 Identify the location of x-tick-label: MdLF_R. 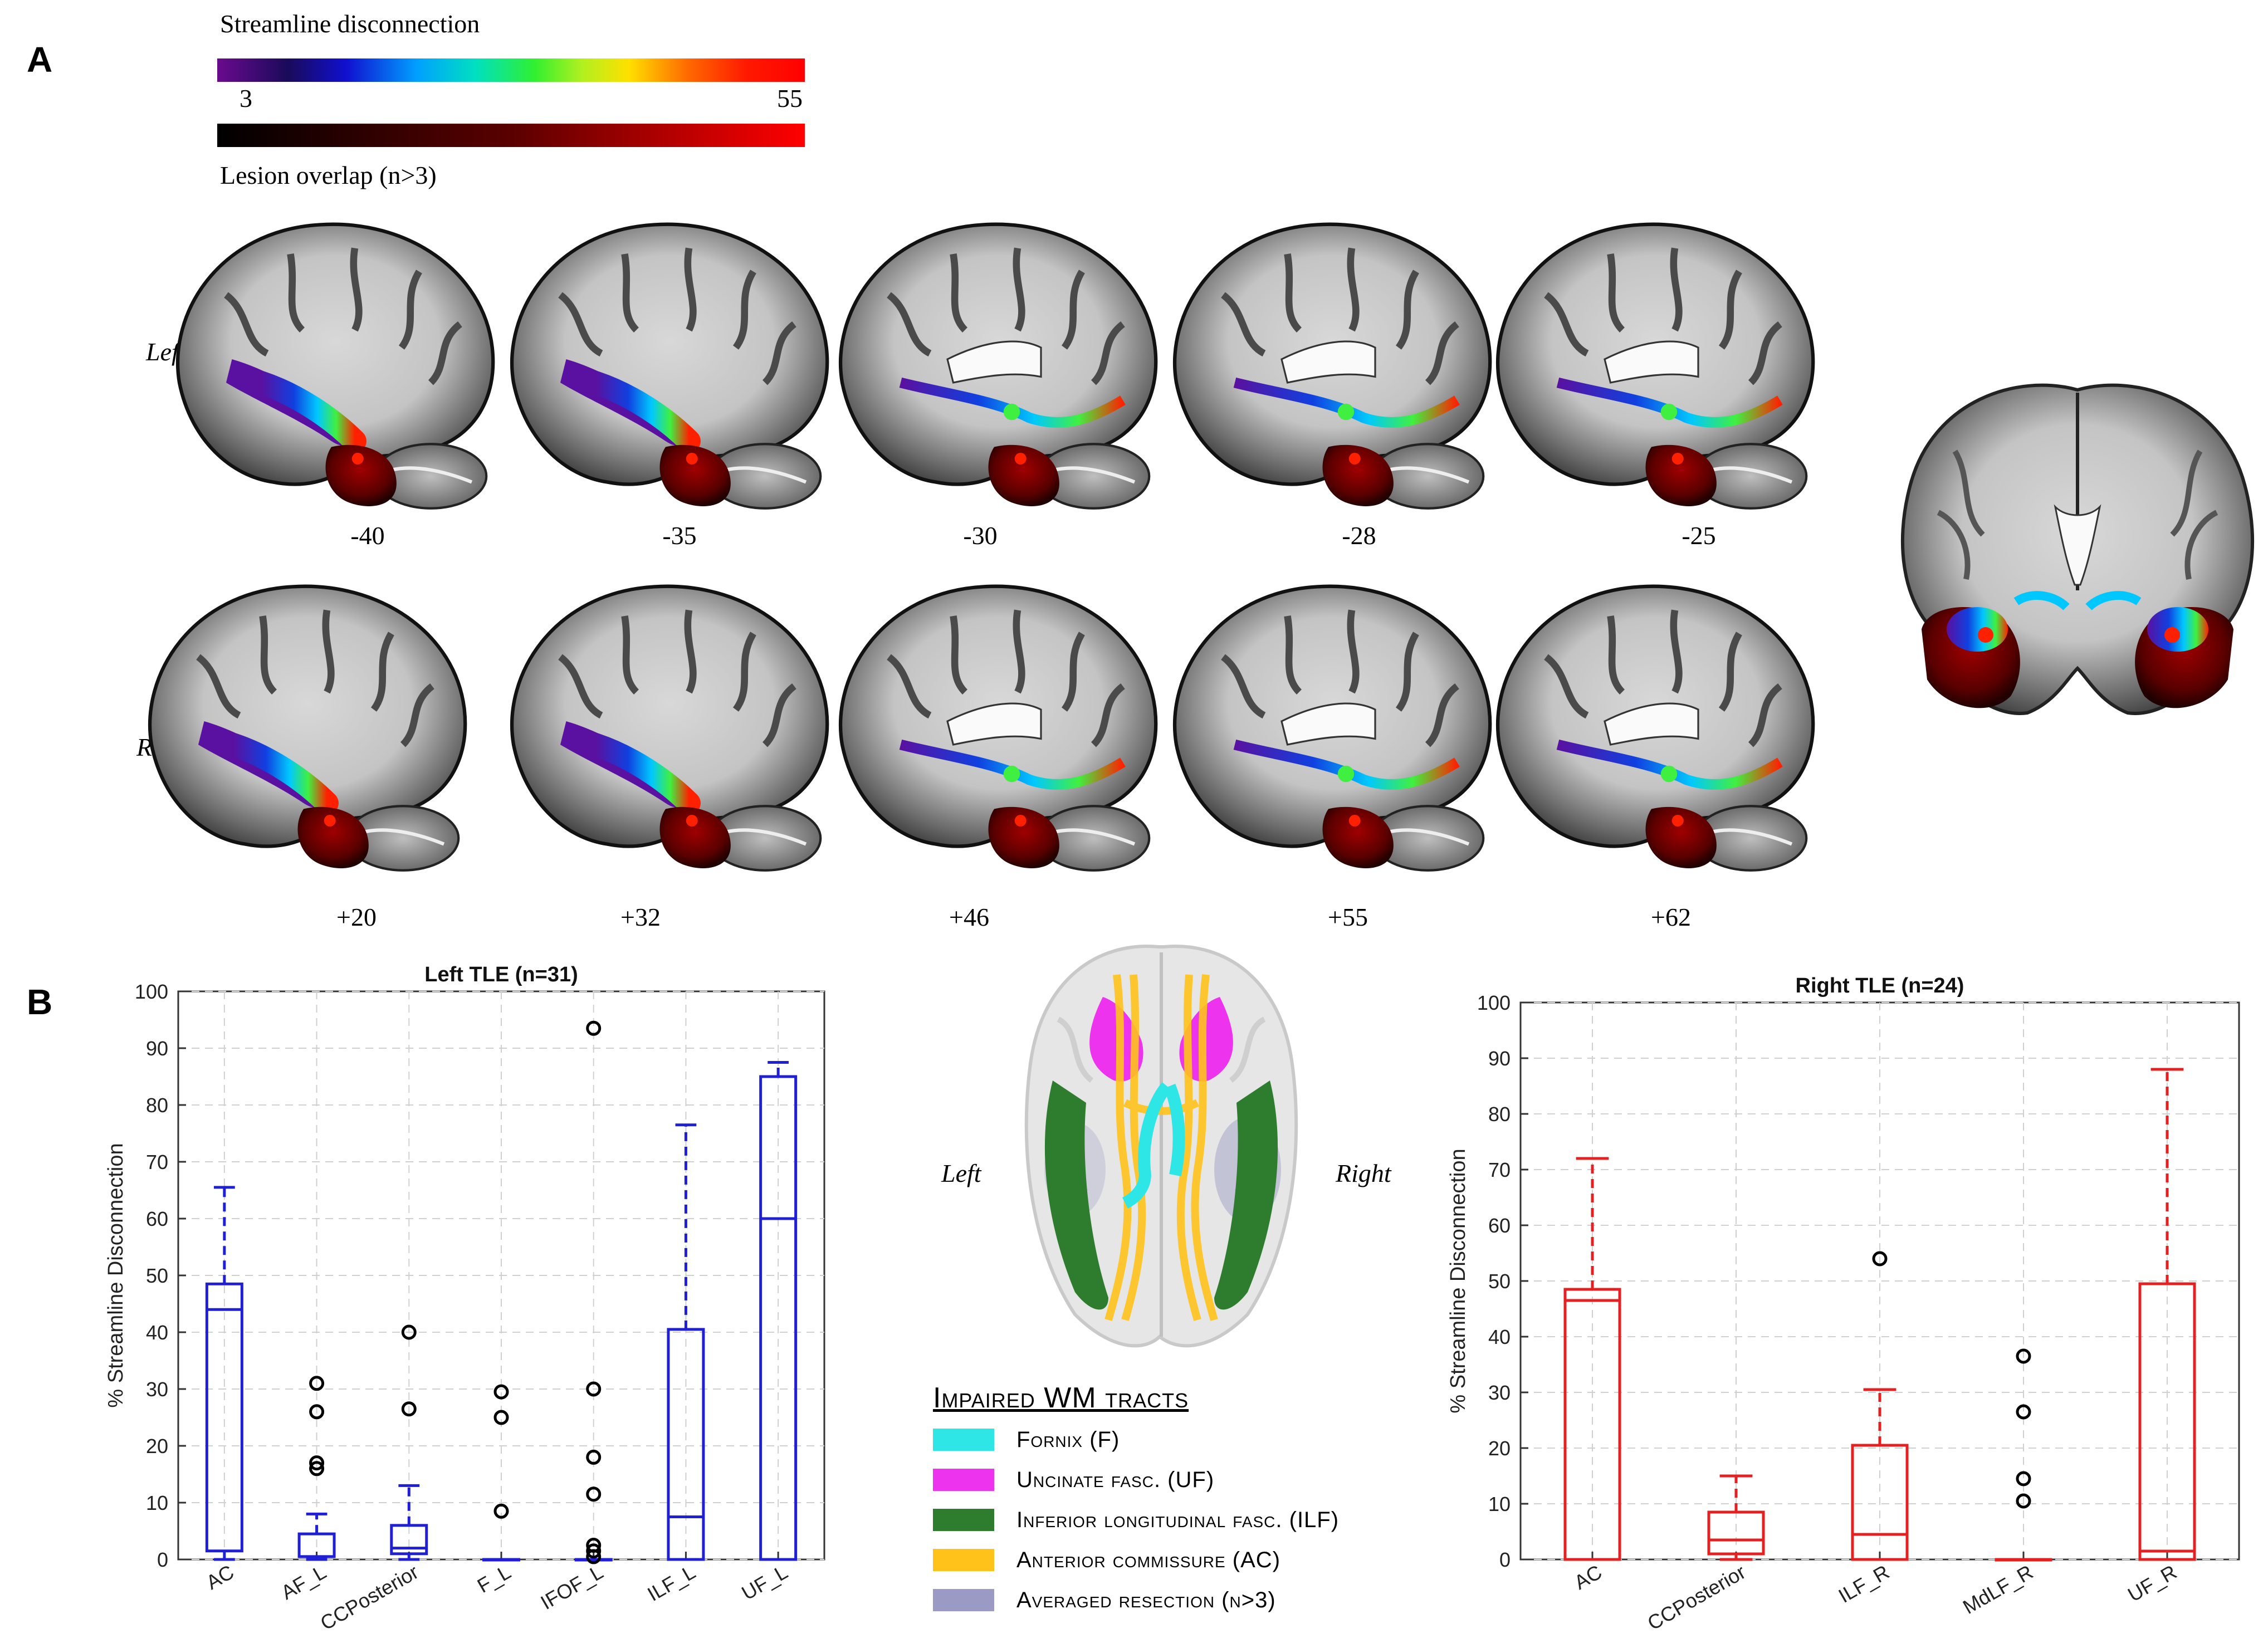
(1998, 1589).